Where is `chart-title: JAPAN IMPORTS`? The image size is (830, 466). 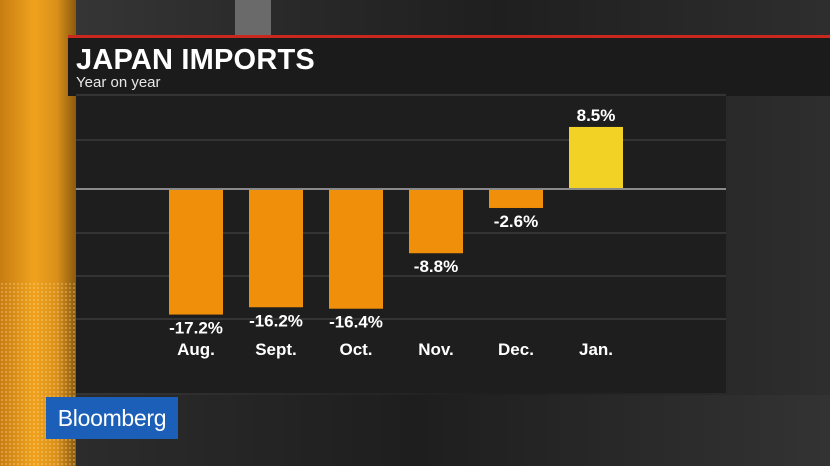
chart-title: JAPAN IMPORTS is located at coordinates (195, 60).